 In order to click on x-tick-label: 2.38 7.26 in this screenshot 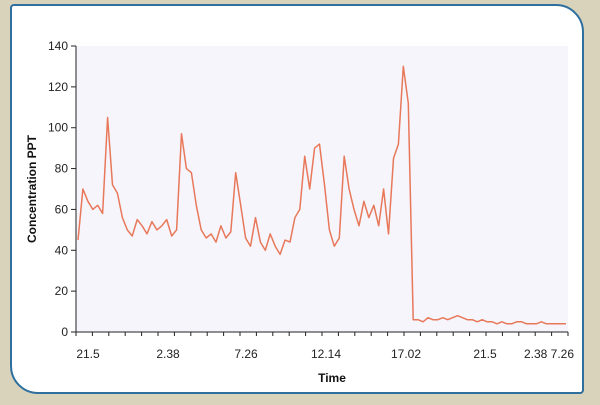, I will do `click(549, 354)`.